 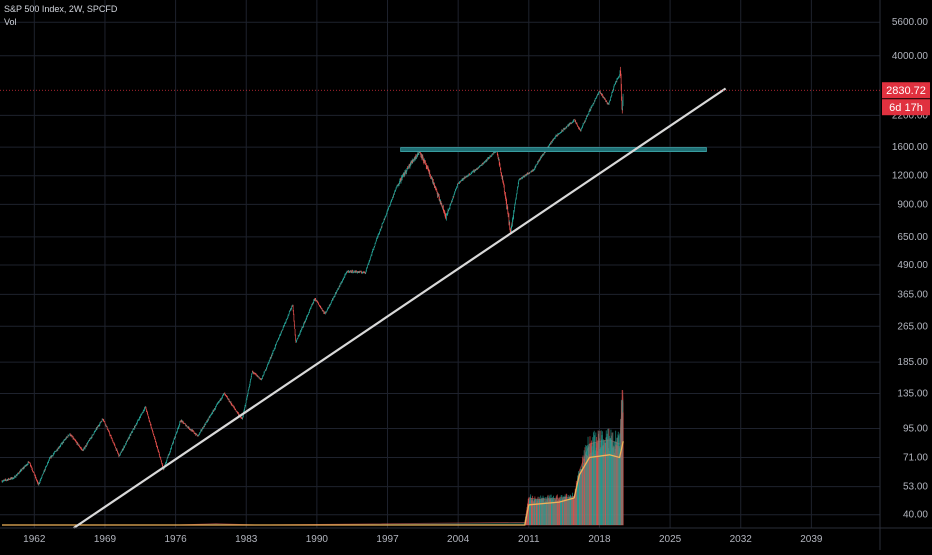 What do you see at coordinates (61, 9) in the screenshot?
I see `symbol-title: S&P 500 Index, 2W, SPCFD` at bounding box center [61, 9].